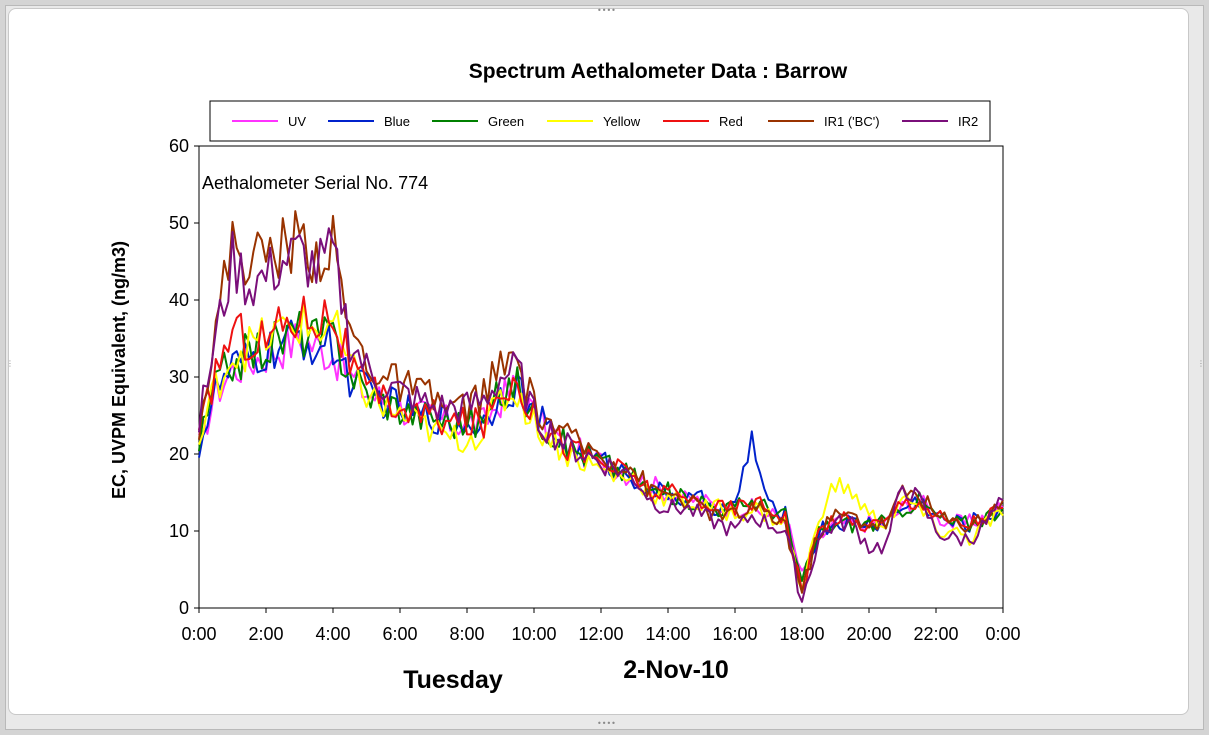 Image resolution: width=1209 pixels, height=735 pixels. I want to click on y-tick-label: 10, so click(179, 531).